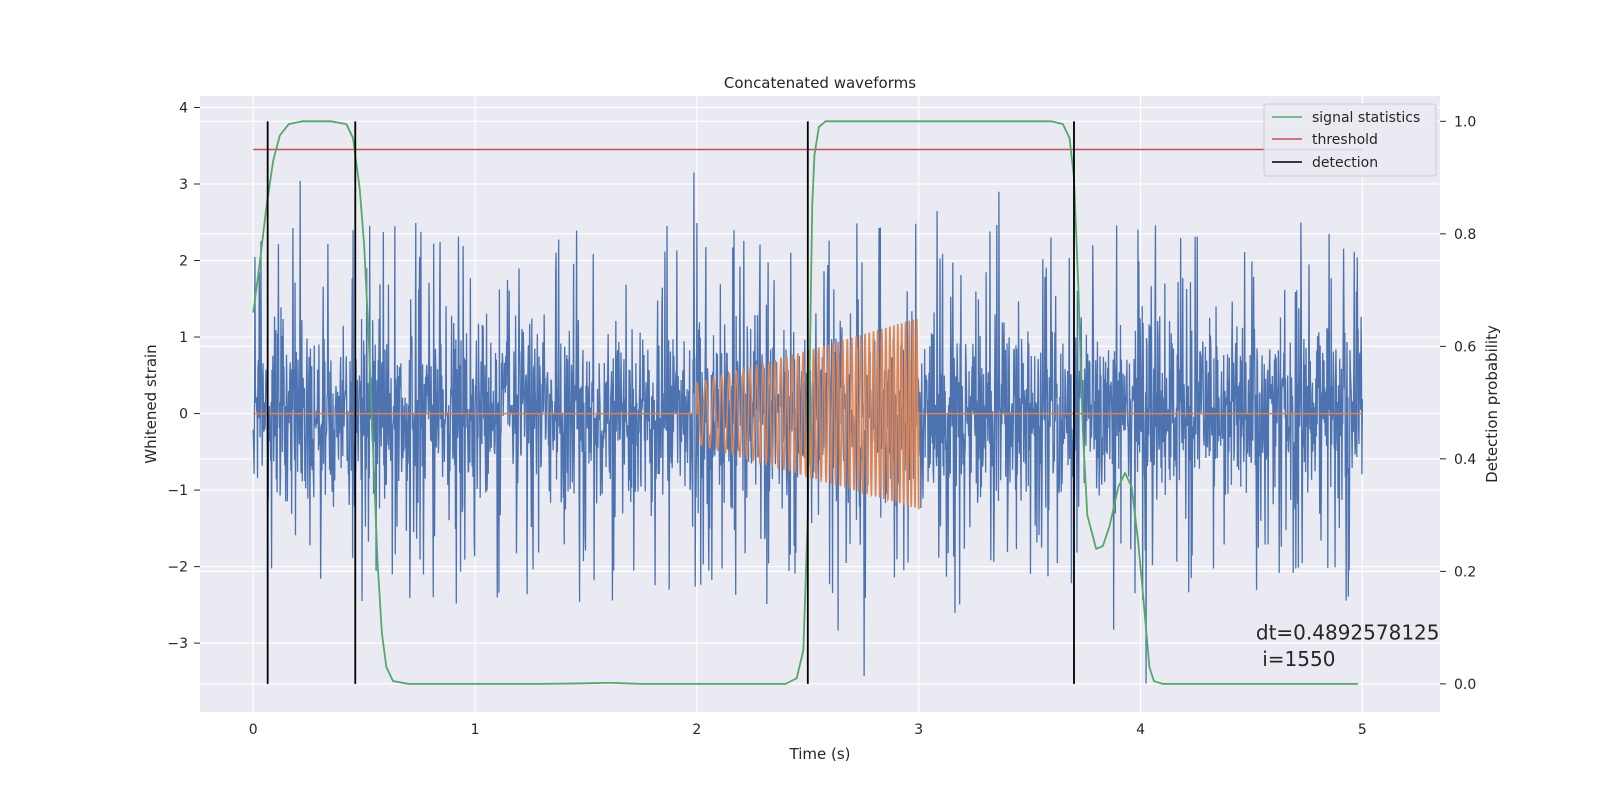  Describe the element at coordinates (183, 338) in the screenshot. I see `y-tick-label: 1` at that location.